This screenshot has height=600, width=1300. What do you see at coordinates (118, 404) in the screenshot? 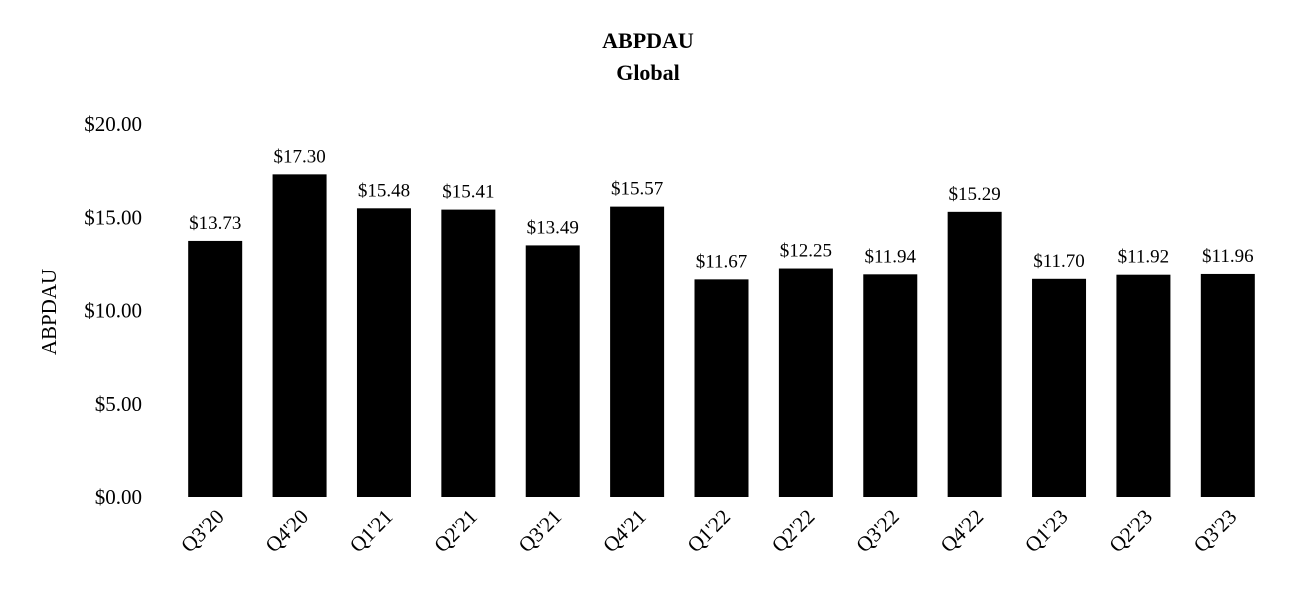
I see `y-tick-label: $5.00` at bounding box center [118, 404].